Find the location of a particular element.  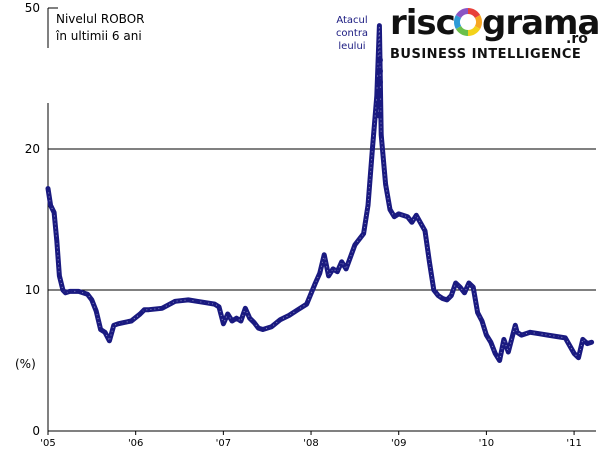

x-tick-label-2007: '07 is located at coordinates (223, 443).